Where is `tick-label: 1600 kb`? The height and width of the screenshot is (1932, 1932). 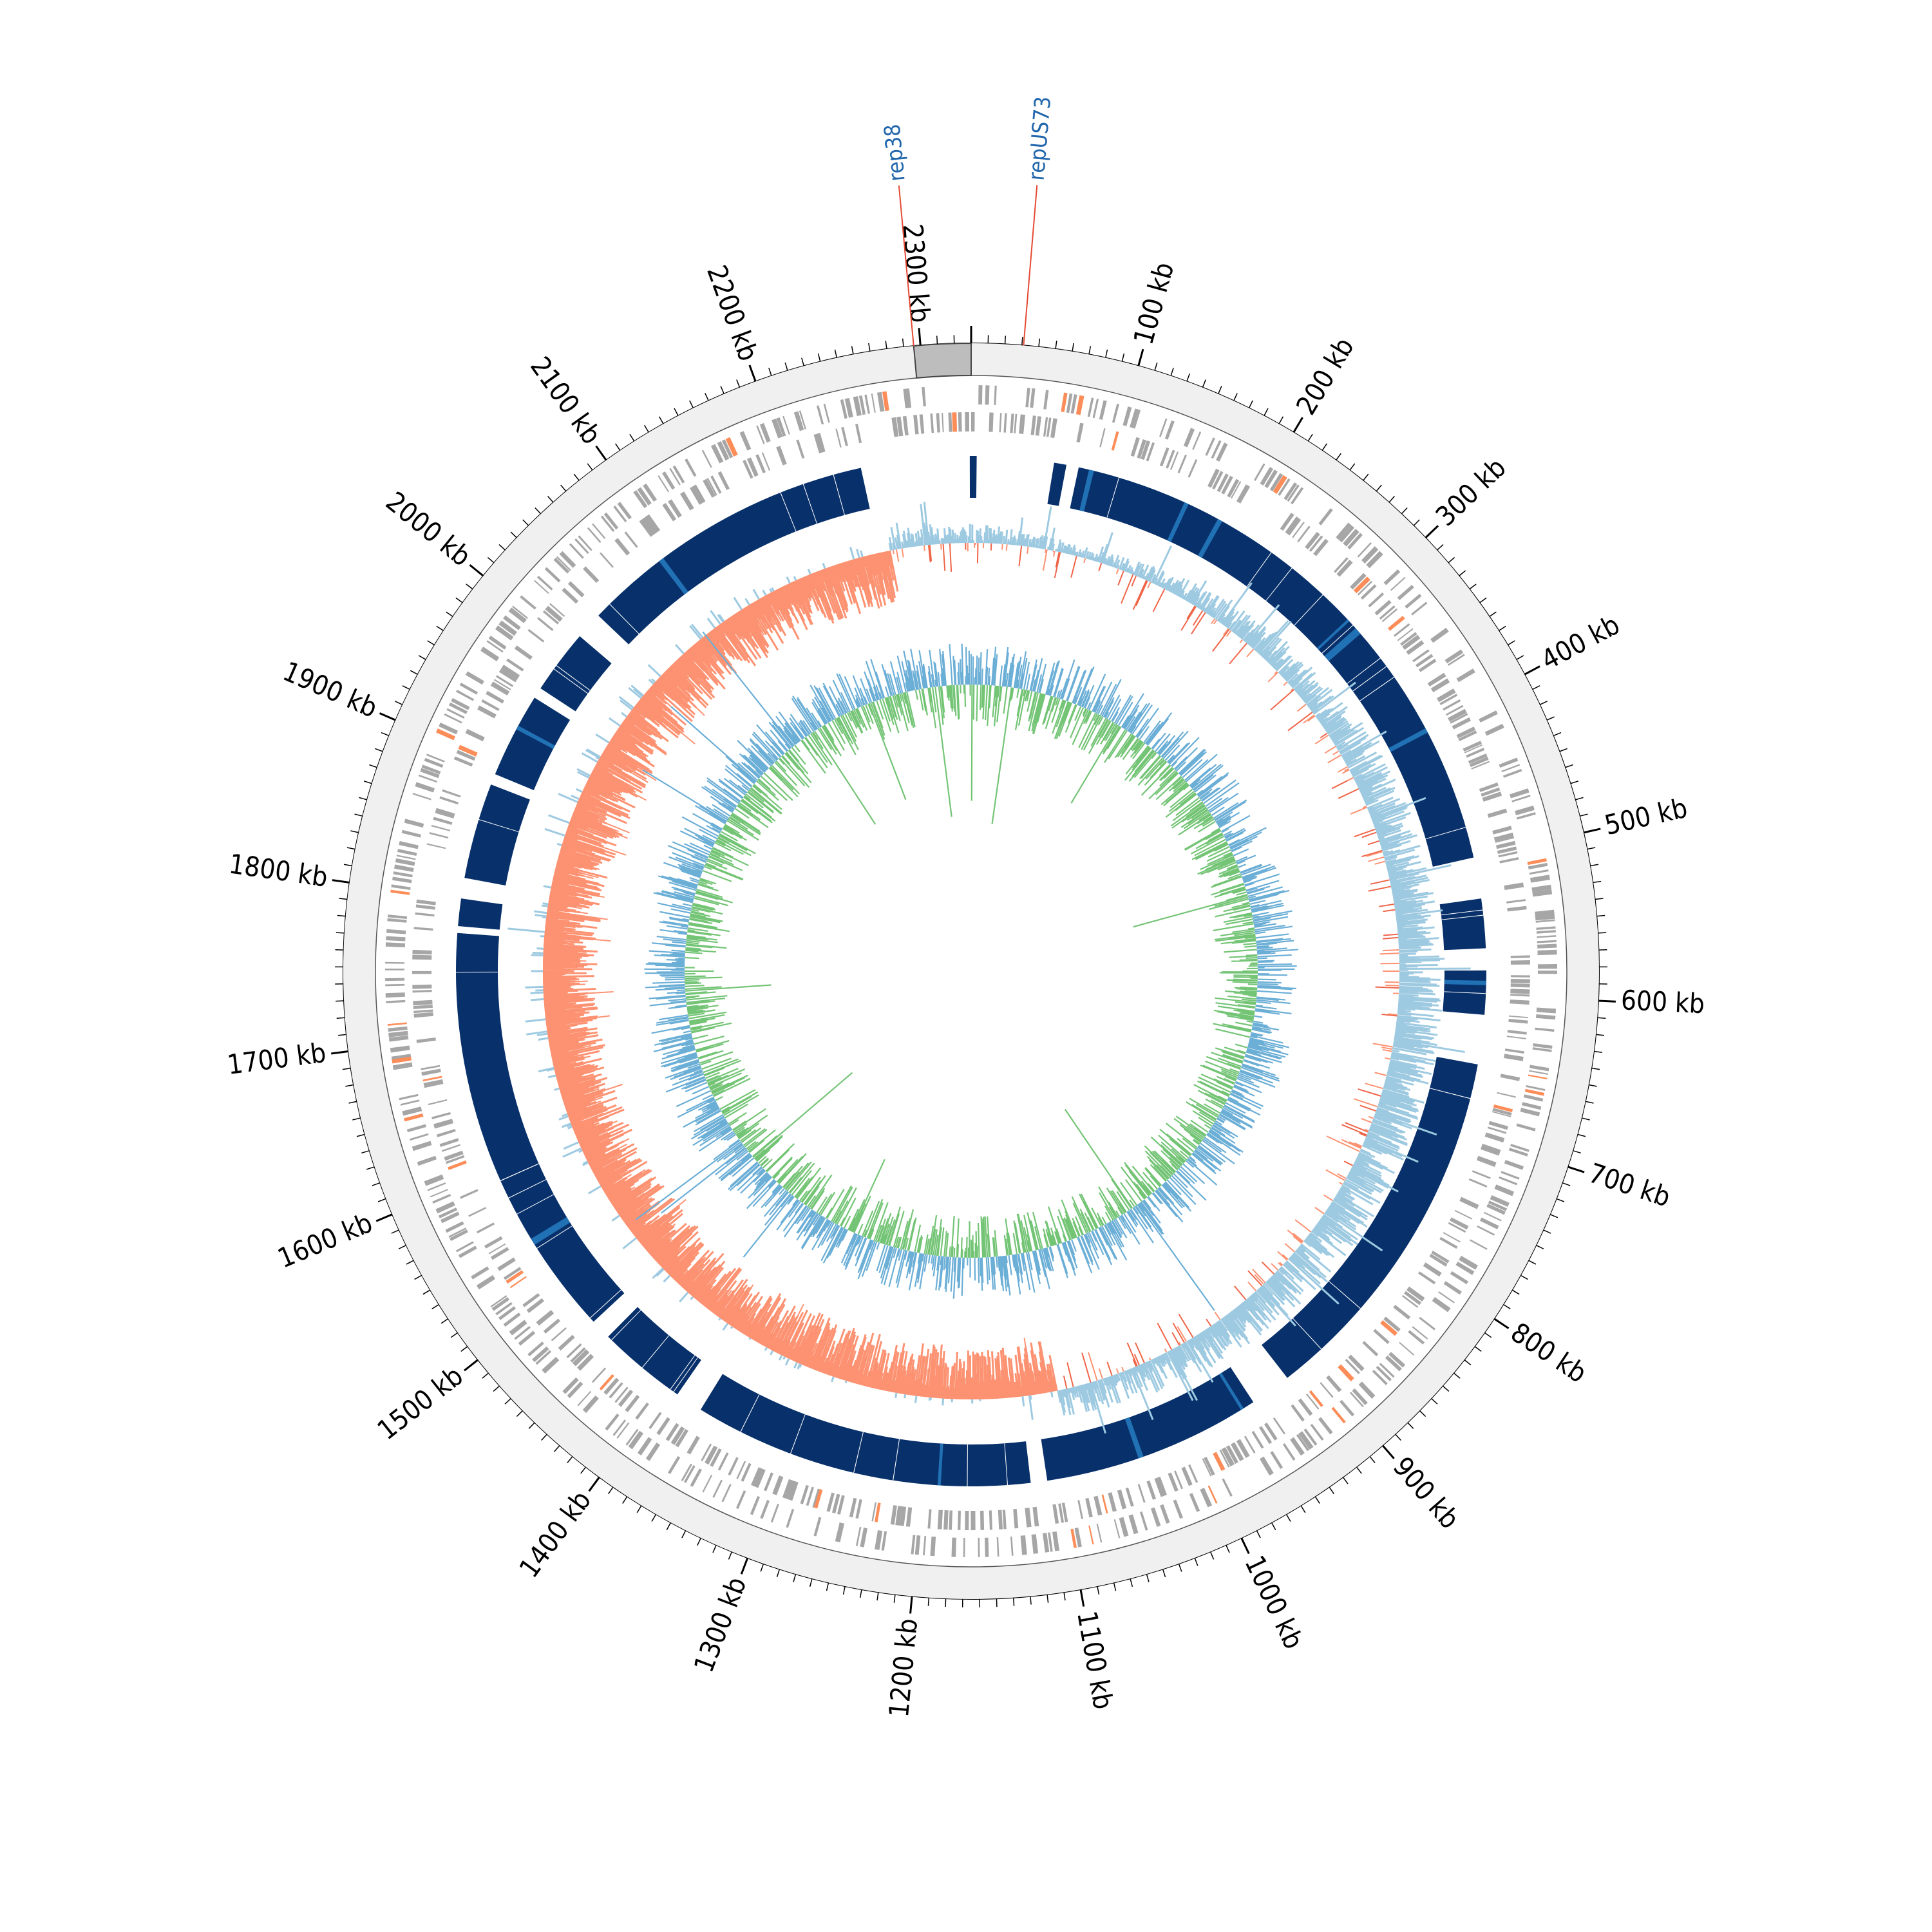 tick-label: 1600 kb is located at coordinates (325, 1240).